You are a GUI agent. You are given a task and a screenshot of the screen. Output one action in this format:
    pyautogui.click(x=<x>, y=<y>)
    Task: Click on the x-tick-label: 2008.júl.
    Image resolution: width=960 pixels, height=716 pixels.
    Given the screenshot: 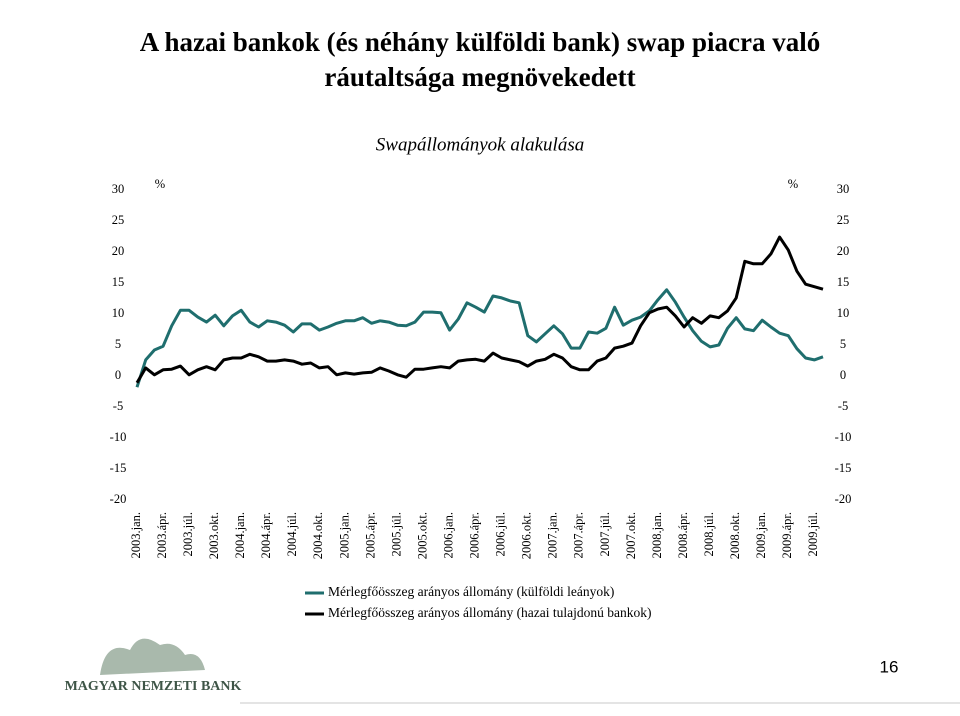 What is the action you would take?
    pyautogui.click(x=709, y=534)
    